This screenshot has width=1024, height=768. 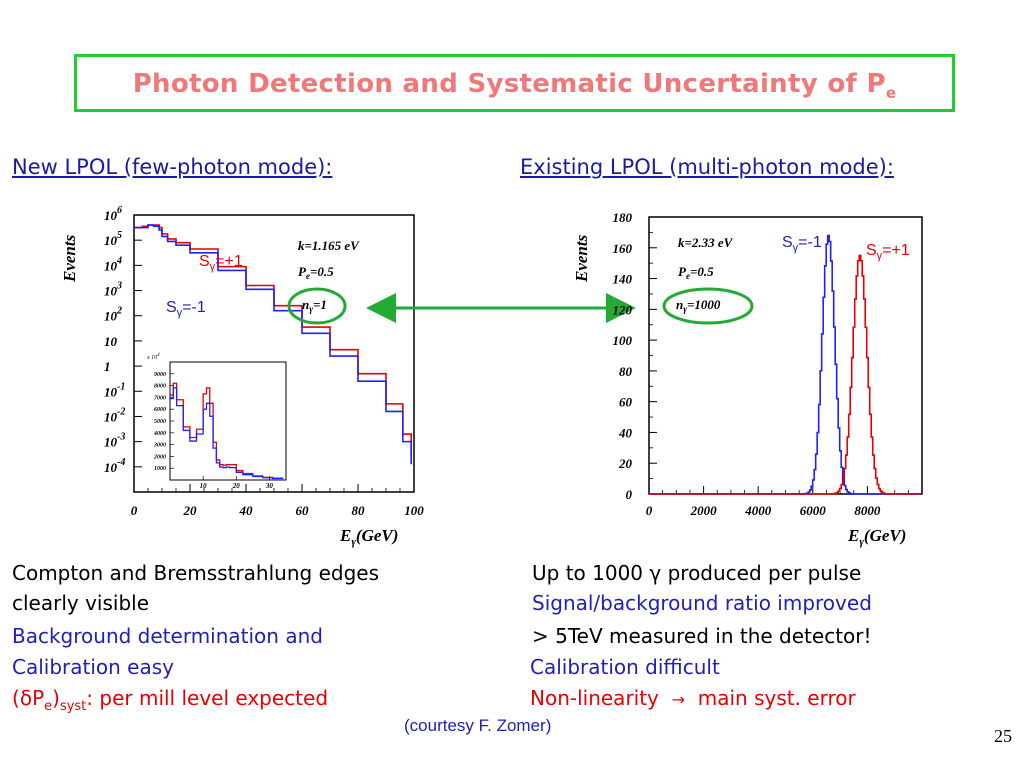 What do you see at coordinates (626, 371) in the screenshot?
I see `right-y-tick-label: 80` at bounding box center [626, 371].